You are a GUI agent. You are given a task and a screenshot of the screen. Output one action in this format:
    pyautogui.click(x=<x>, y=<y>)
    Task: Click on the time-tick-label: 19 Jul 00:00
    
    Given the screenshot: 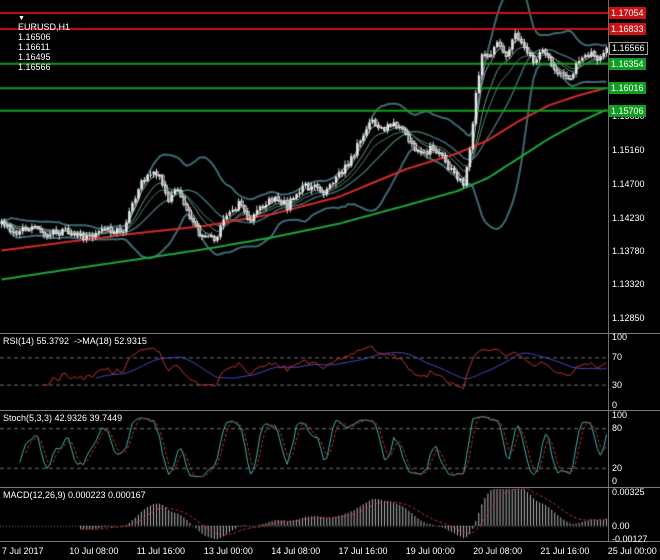 What is the action you would take?
    pyautogui.click(x=430, y=551)
    